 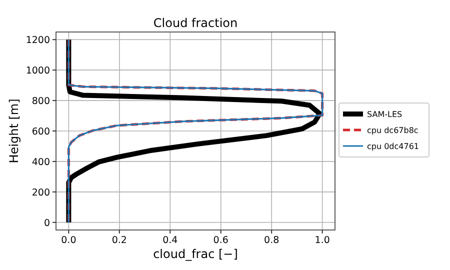 I want to click on legend-label: cpu dc67b8c, so click(x=392, y=130).